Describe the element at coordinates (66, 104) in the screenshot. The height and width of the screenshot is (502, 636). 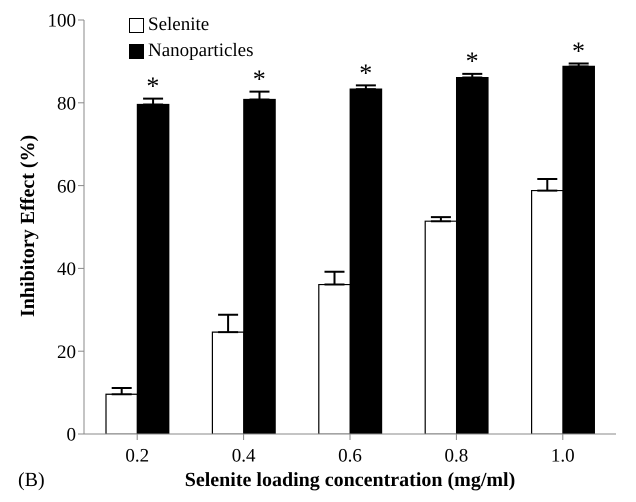
I see `y-tick-label: 80` at that location.